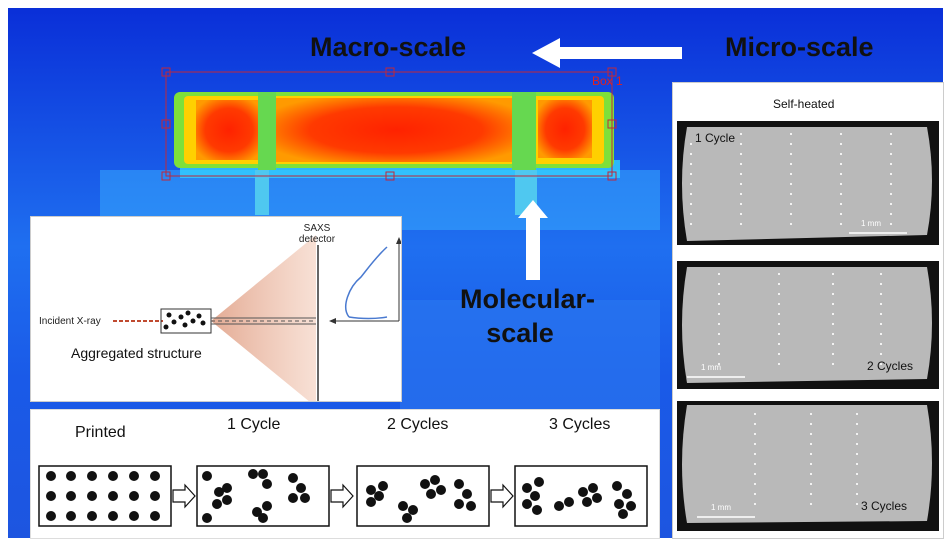 This screenshot has height=543, width=950. I want to click on self-heated-title: Self-heated, so click(804, 104).